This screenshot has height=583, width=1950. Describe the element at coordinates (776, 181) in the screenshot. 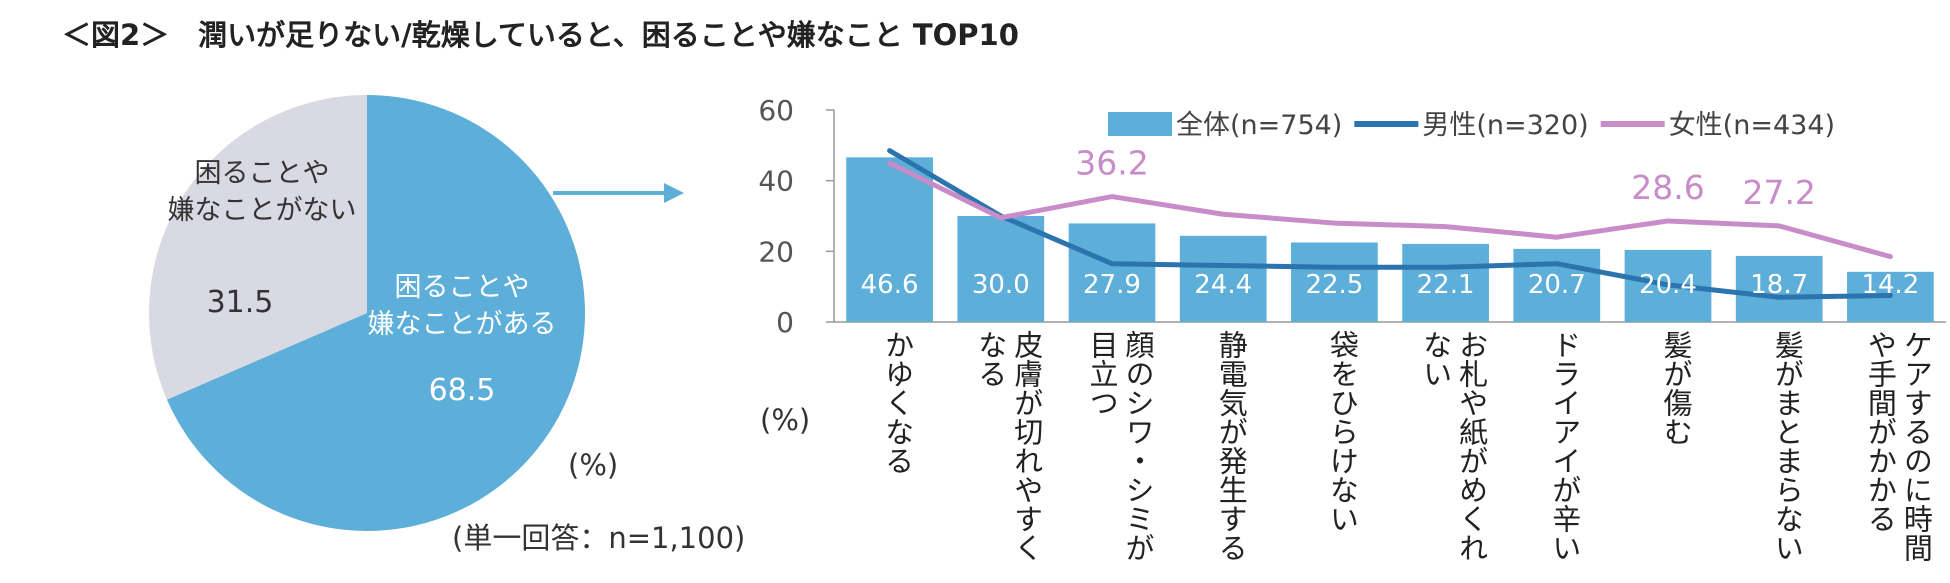

I see `y-tick-label: 40` at that location.